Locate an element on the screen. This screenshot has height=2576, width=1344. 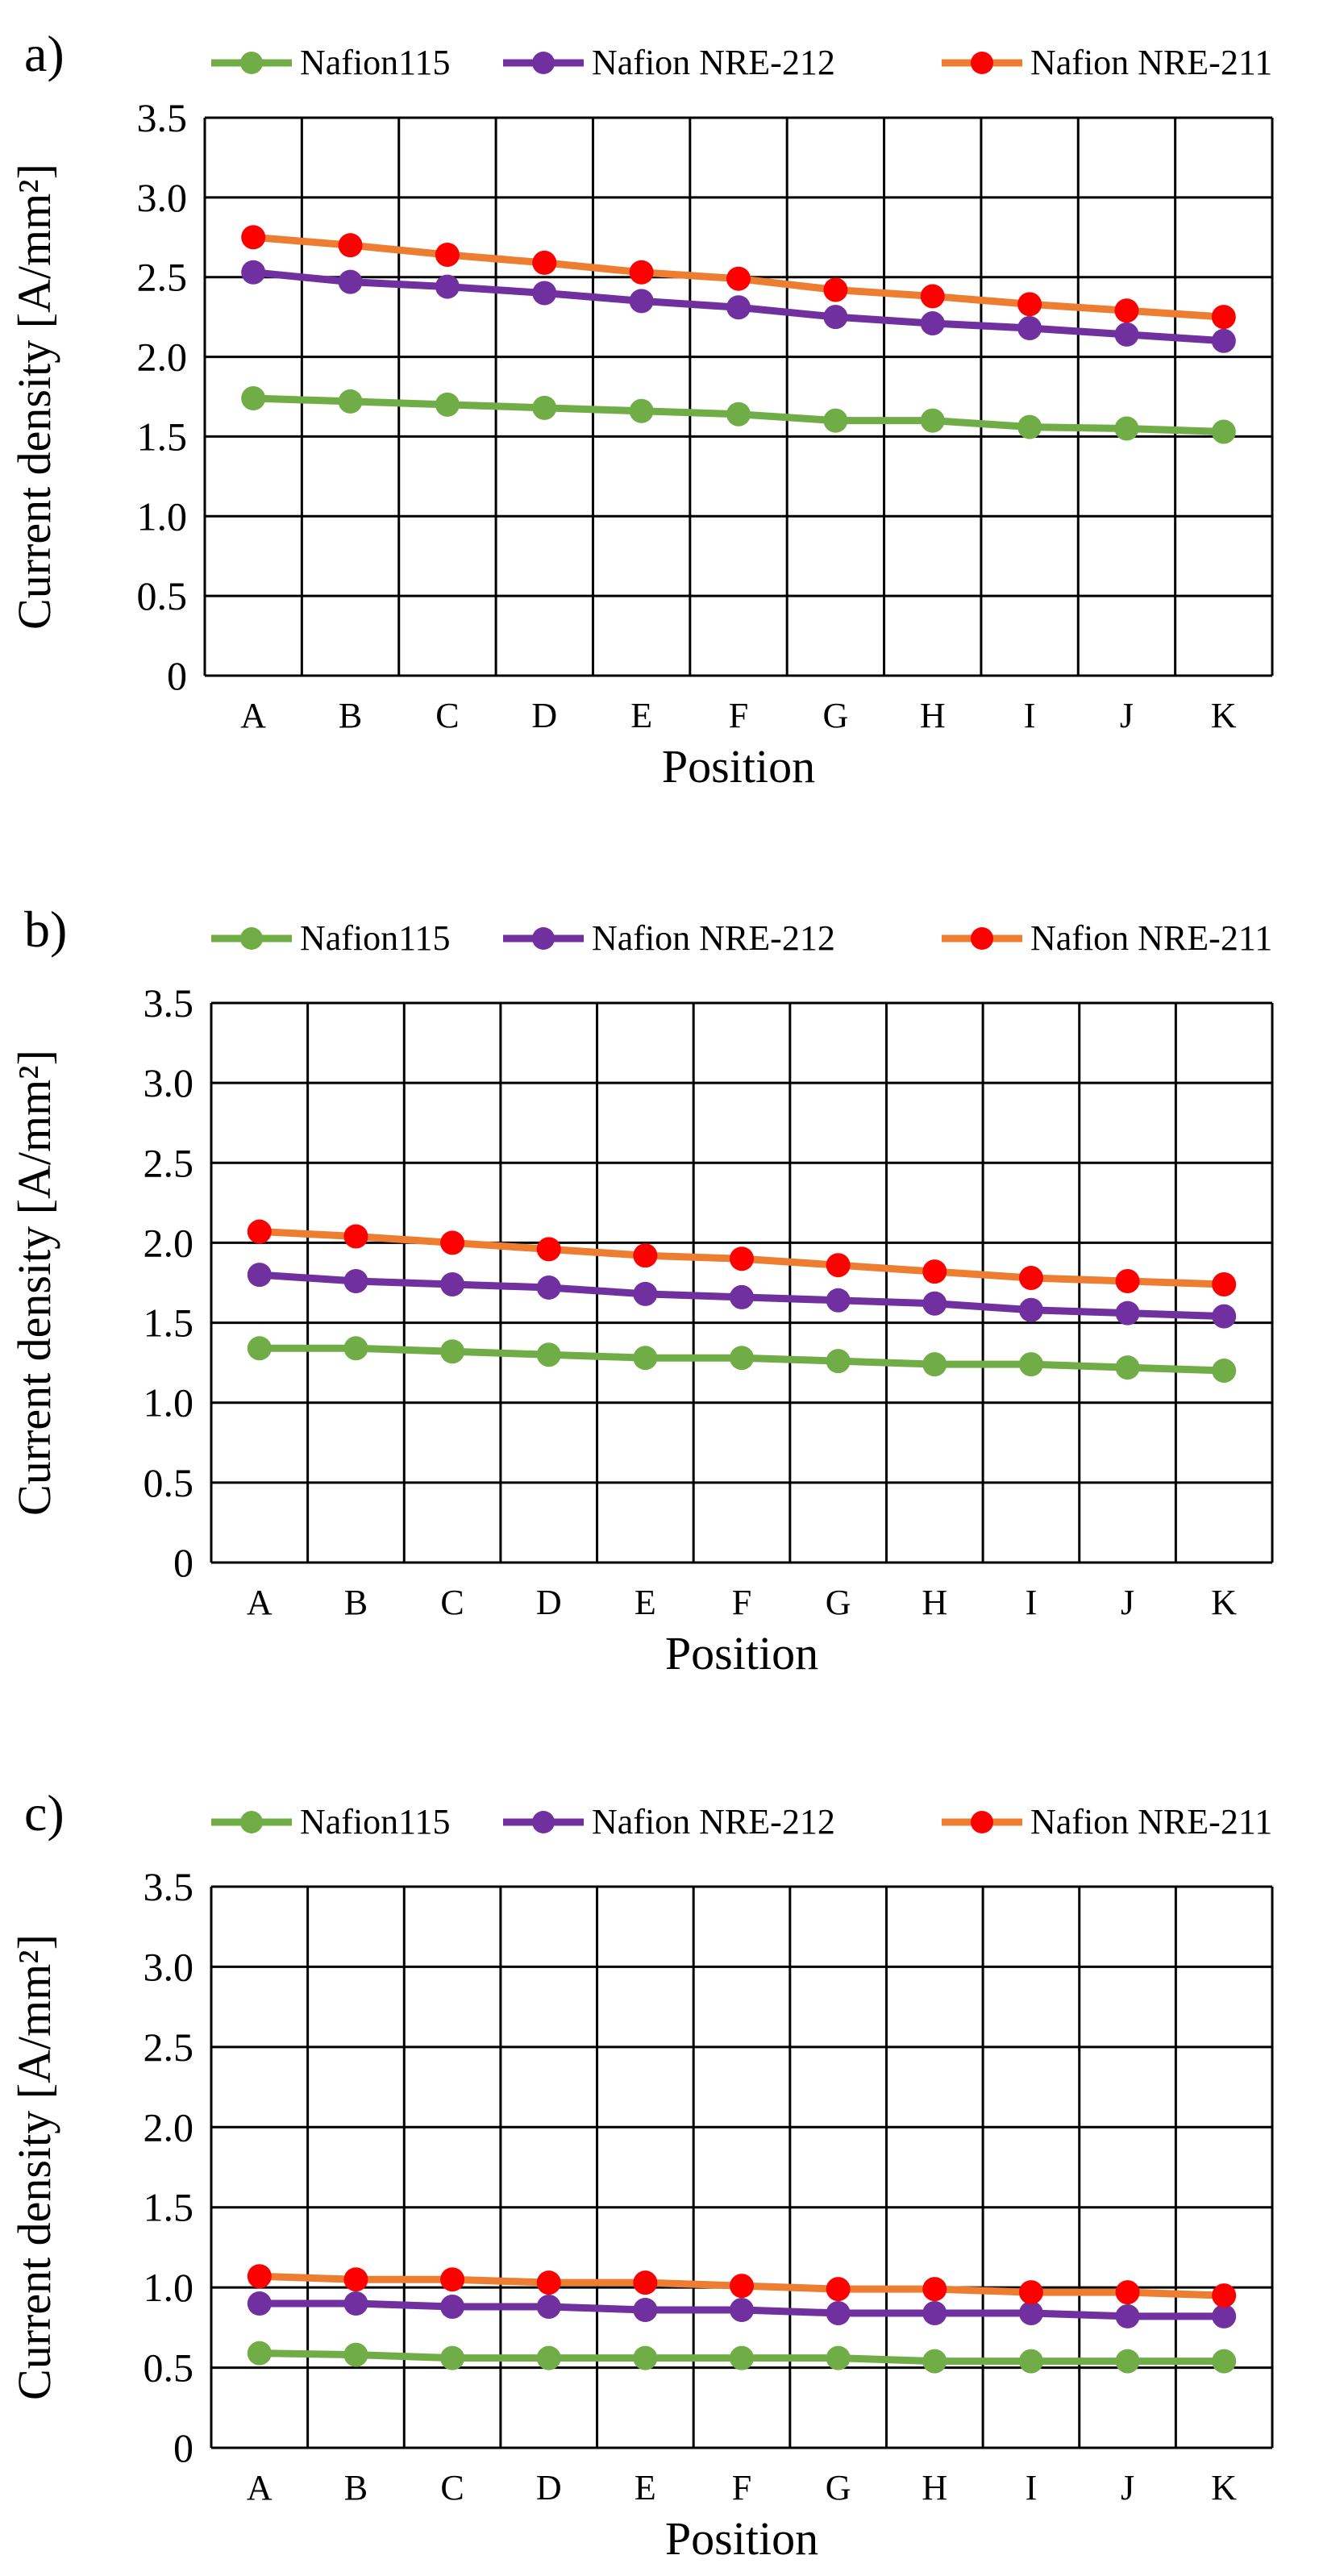
legend-entry-nre212: Nafion NRE-212 is located at coordinates (713, 1822).